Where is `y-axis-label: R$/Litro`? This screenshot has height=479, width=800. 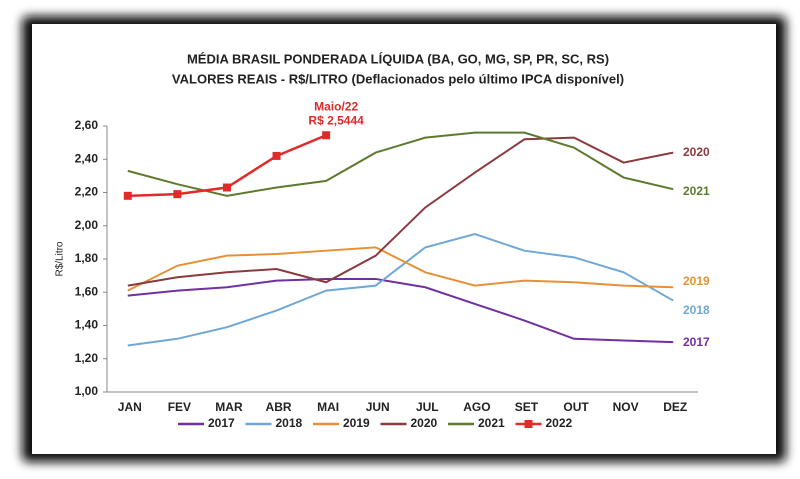 y-axis-label: R$/Litro is located at coordinates (60, 258).